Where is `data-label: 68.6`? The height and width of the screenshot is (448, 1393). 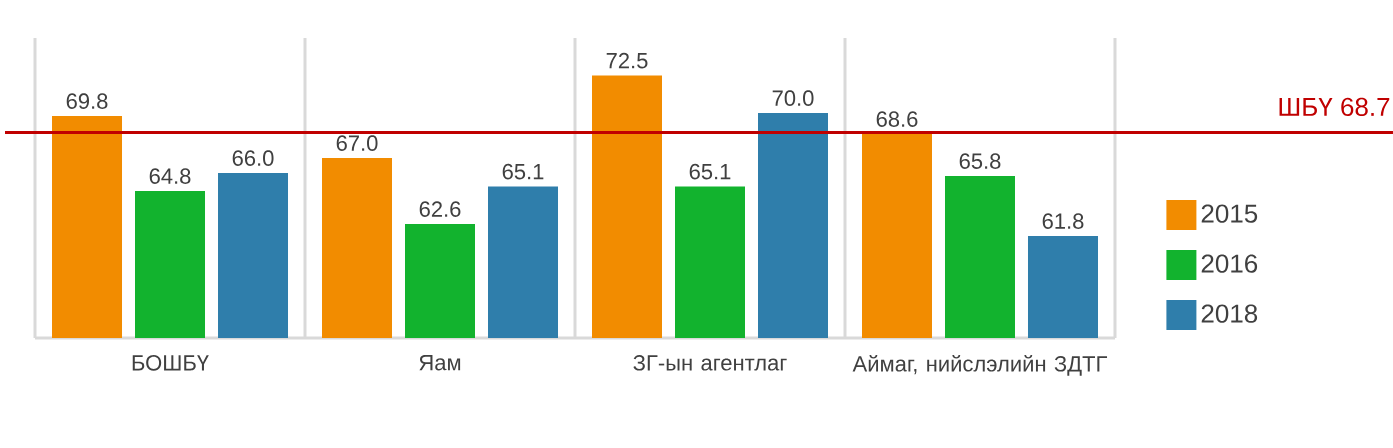
data-label: 68.6 is located at coordinates (897, 119).